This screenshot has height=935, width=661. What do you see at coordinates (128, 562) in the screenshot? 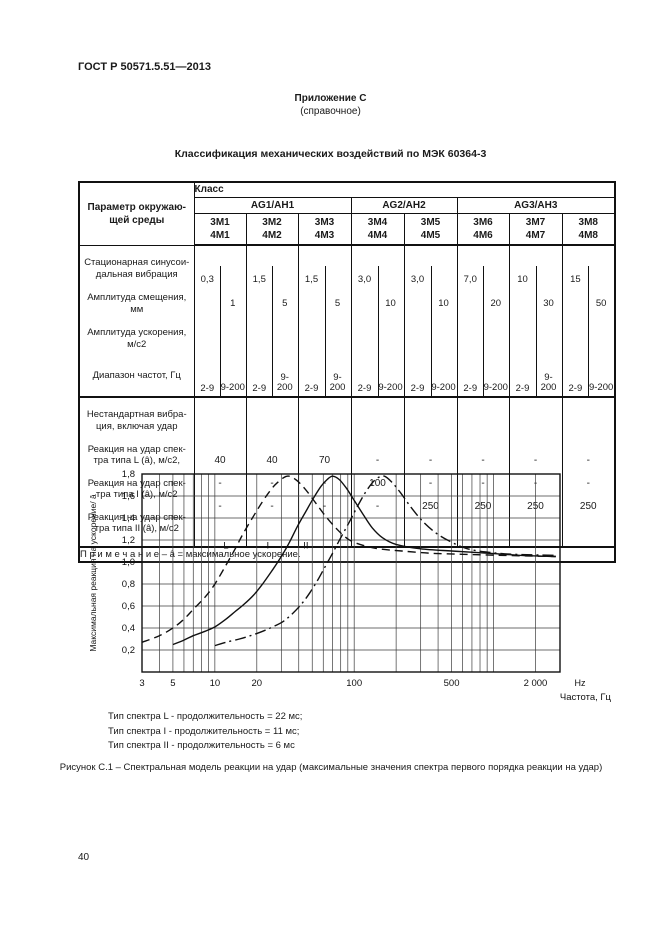
I see `y-tick: 1,0` at bounding box center [128, 562].